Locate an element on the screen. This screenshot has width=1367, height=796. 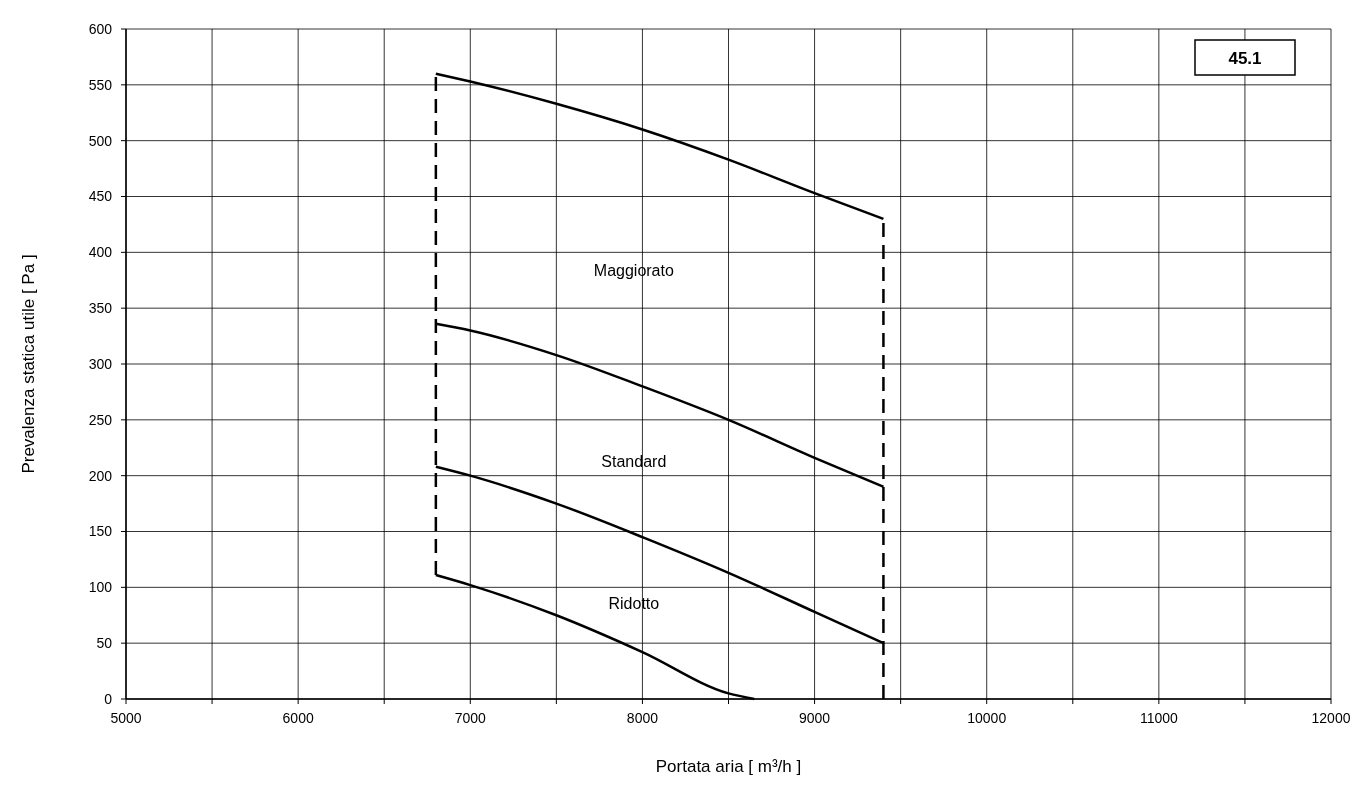
x-tick-label: 11000 is located at coordinates (1159, 718).